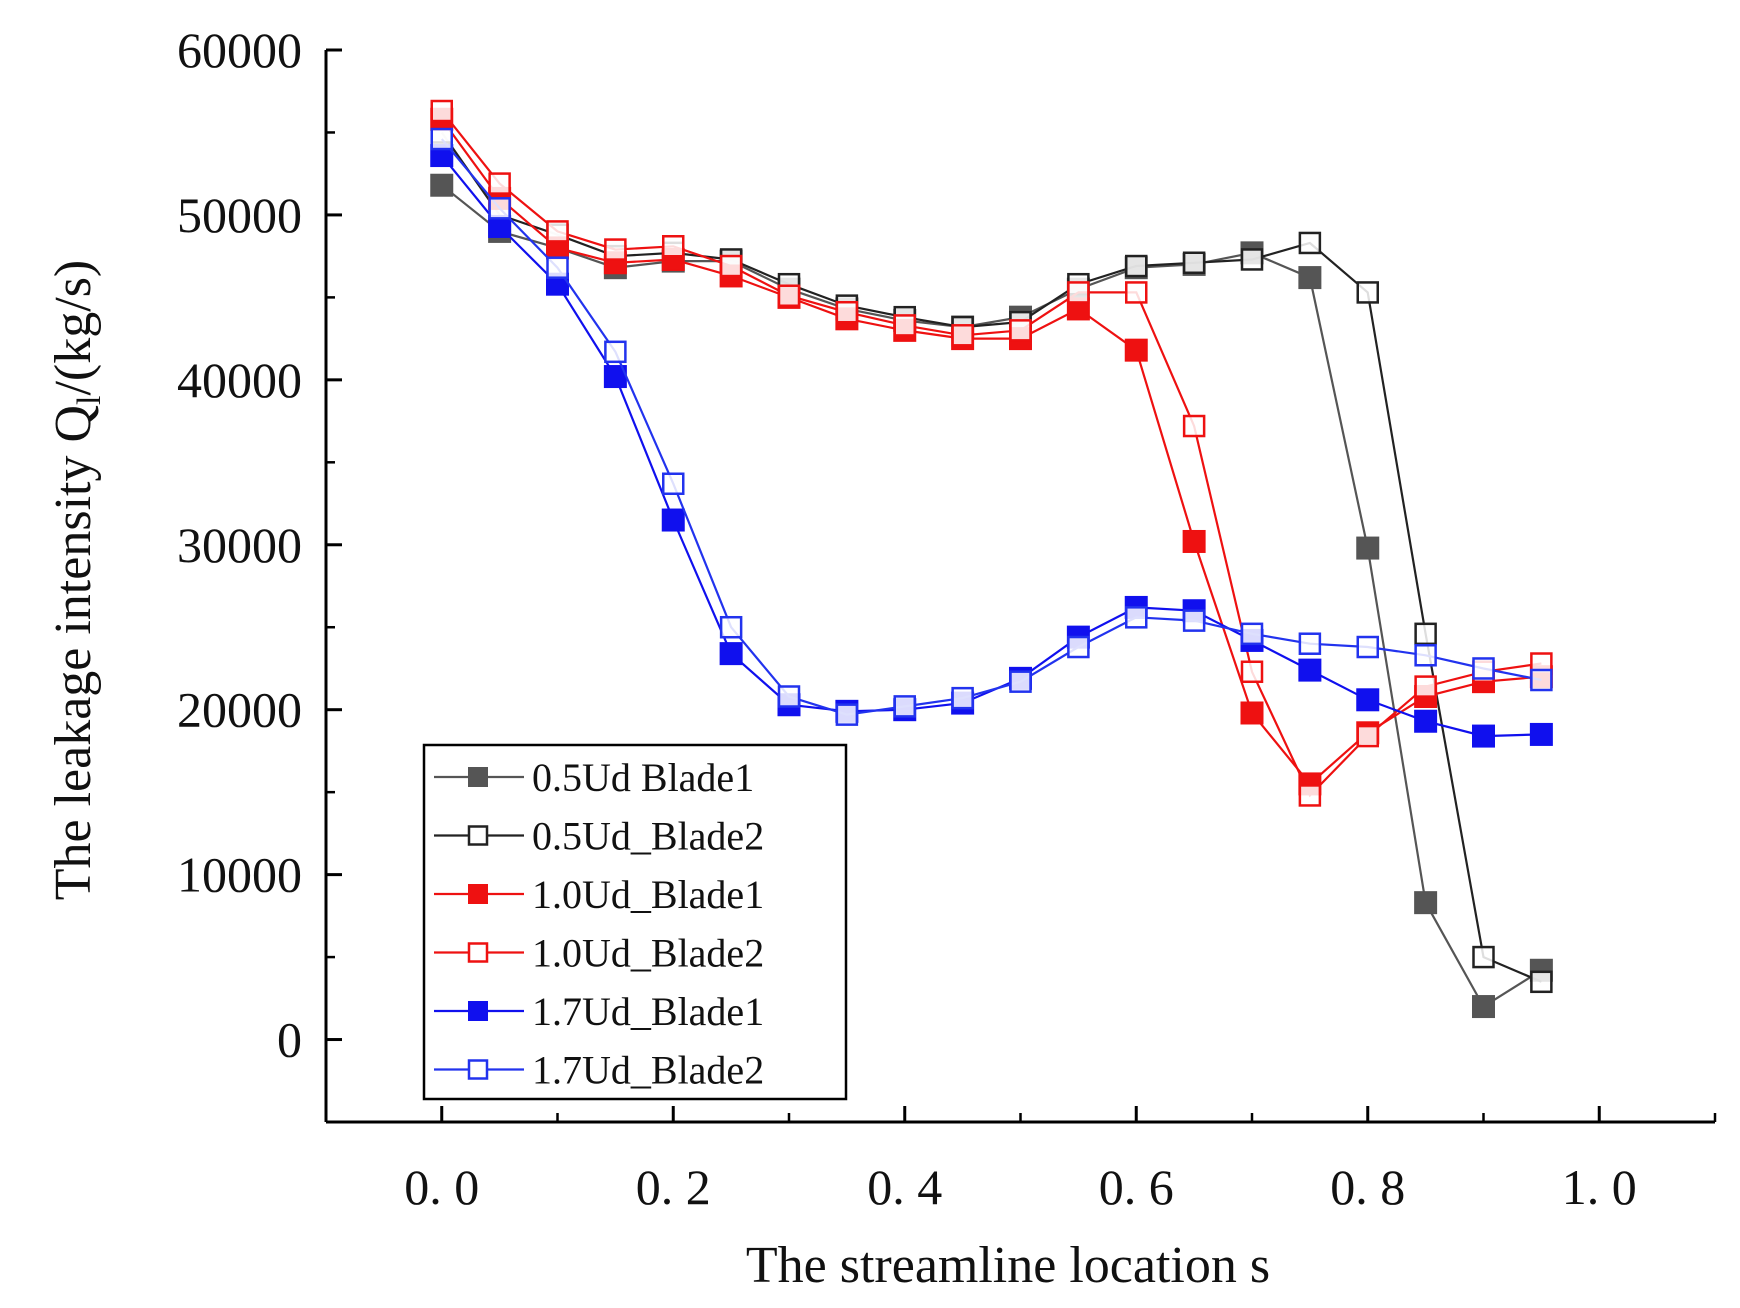 The width and height of the screenshot is (1740, 1308). I want to click on x-tick-label: 0. 2, so click(673, 1187).